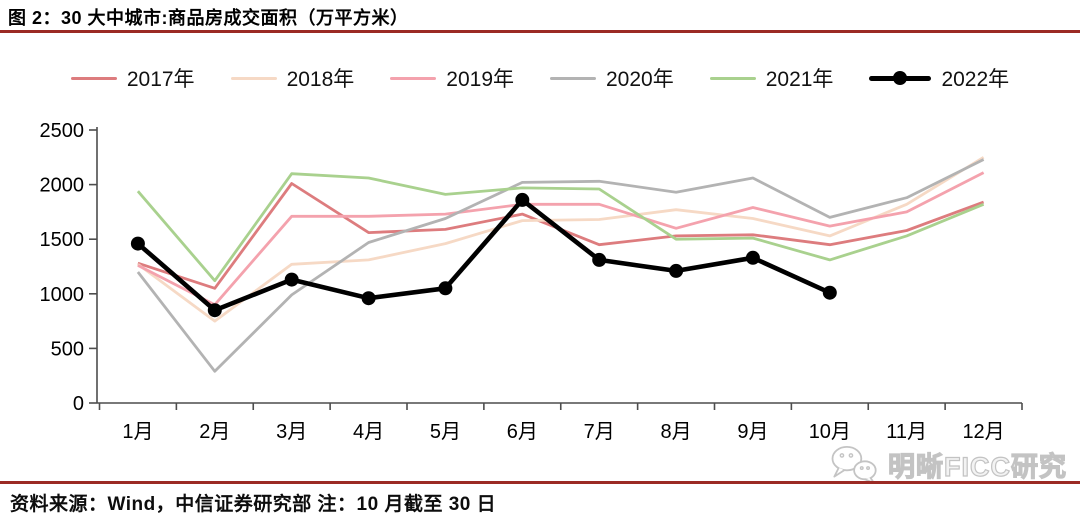 The width and height of the screenshot is (1080, 517). I want to click on y-tick-label: 2000, so click(62, 186).